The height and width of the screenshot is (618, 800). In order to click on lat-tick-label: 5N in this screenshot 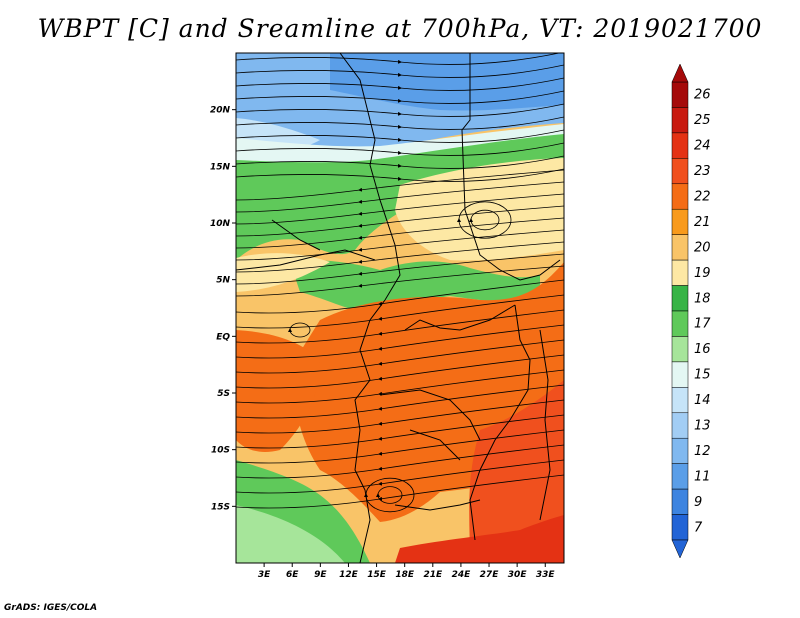, I will do `click(223, 281)`.